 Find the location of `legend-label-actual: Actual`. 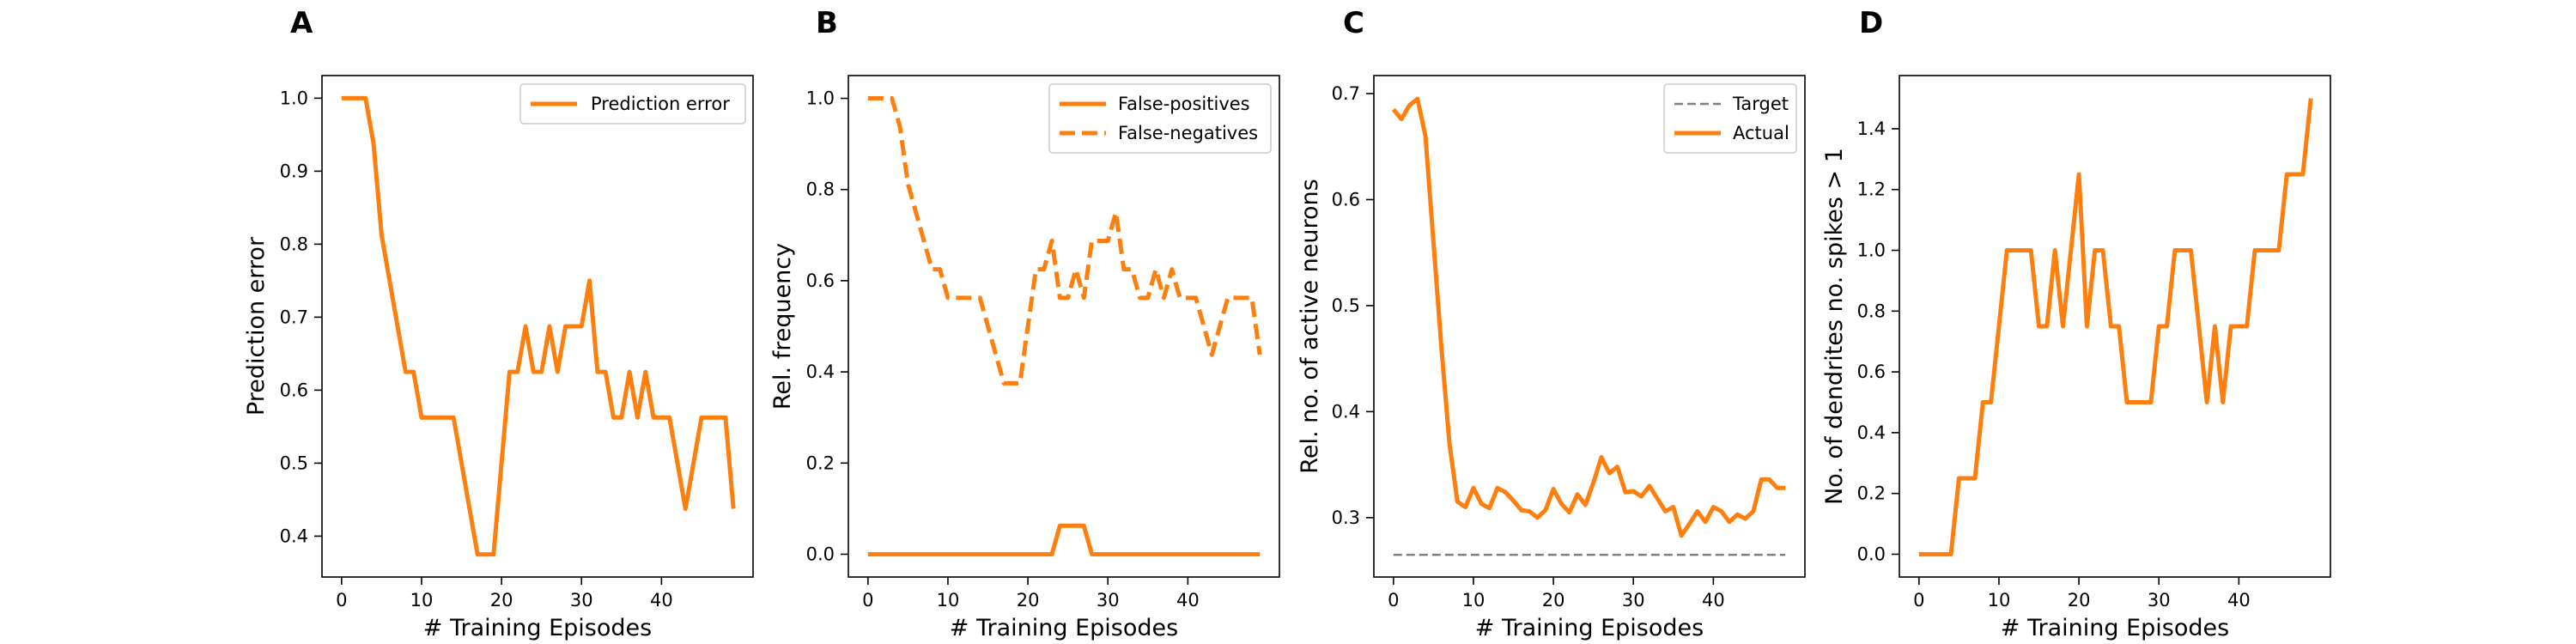

legend-label-actual: Actual is located at coordinates (1761, 133).